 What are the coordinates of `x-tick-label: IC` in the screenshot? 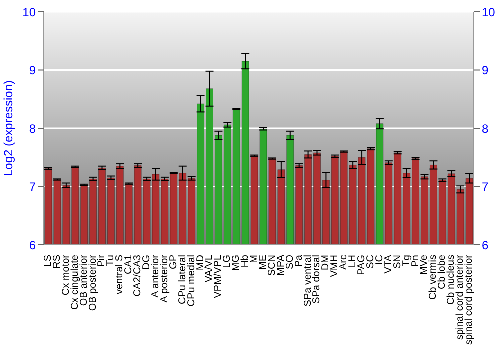 It's located at (380, 260).